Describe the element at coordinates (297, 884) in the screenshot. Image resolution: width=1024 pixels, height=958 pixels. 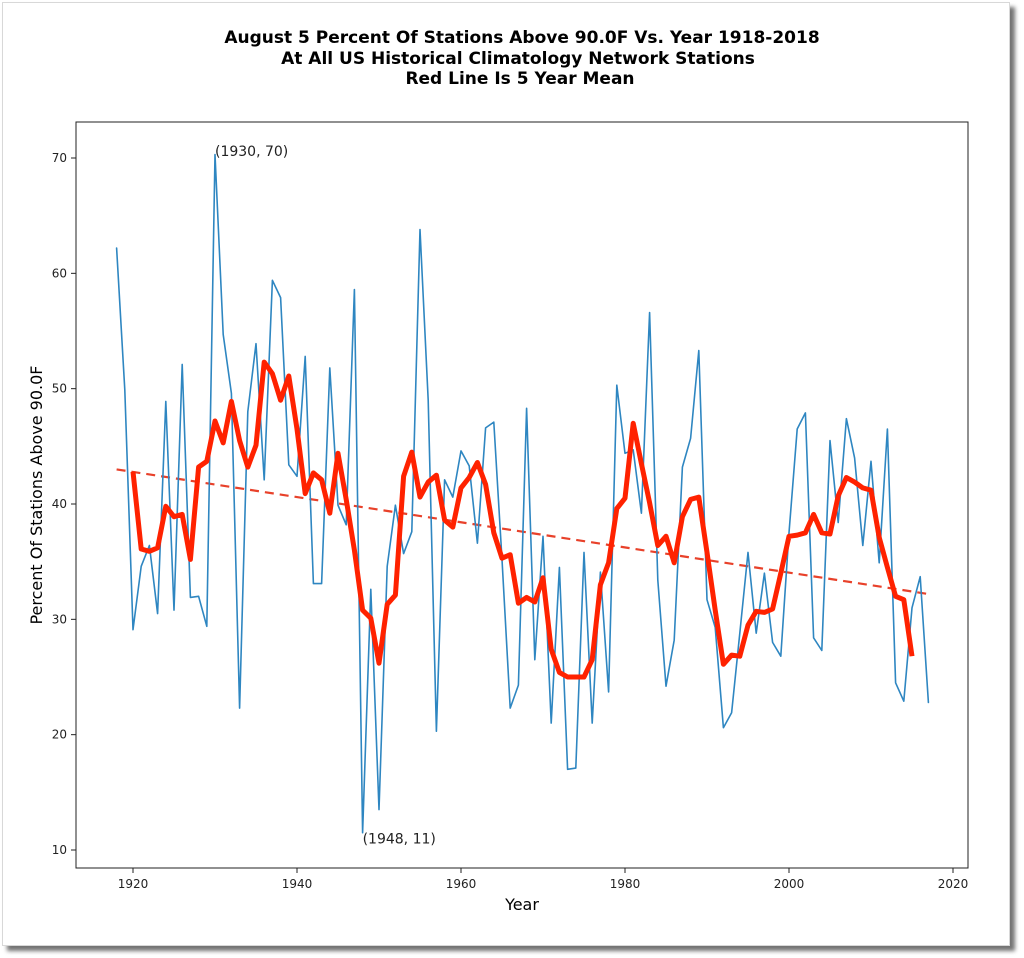
I see `x-tick-label: 1940` at that location.